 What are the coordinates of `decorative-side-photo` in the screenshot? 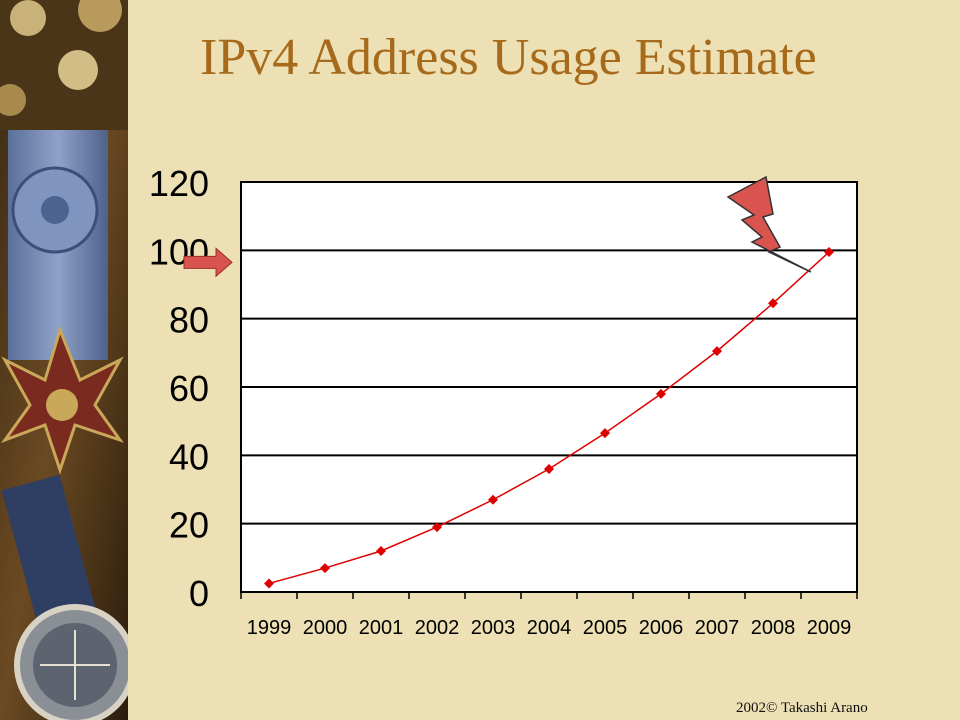 It's located at (64, 360).